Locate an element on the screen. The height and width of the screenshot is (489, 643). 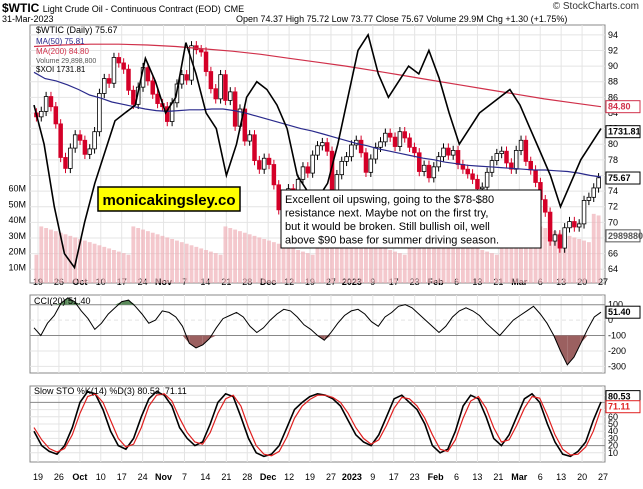
price-tick-label: 74 is located at coordinates (613, 191).